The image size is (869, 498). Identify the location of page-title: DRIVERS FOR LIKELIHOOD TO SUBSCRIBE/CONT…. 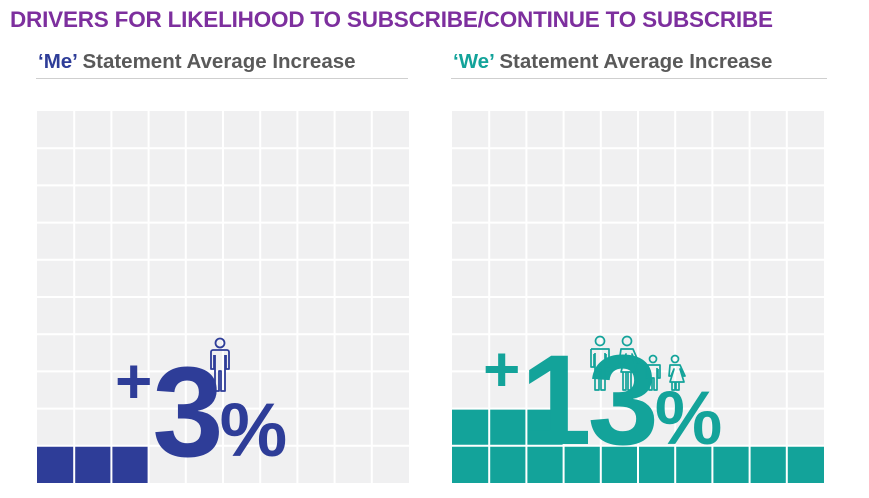
(391, 19).